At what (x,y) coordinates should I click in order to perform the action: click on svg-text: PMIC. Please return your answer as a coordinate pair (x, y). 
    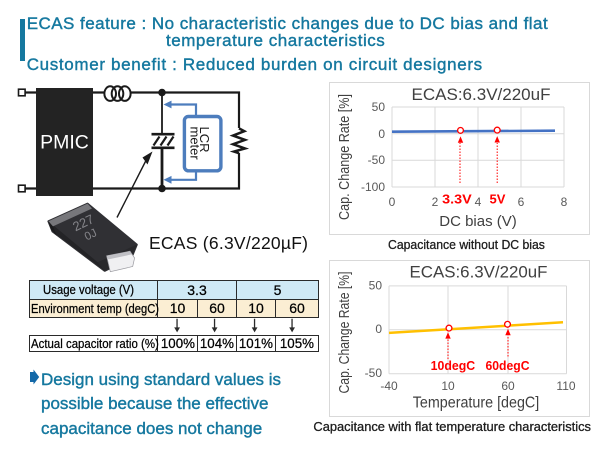
    Looking at the image, I should click on (64, 143).